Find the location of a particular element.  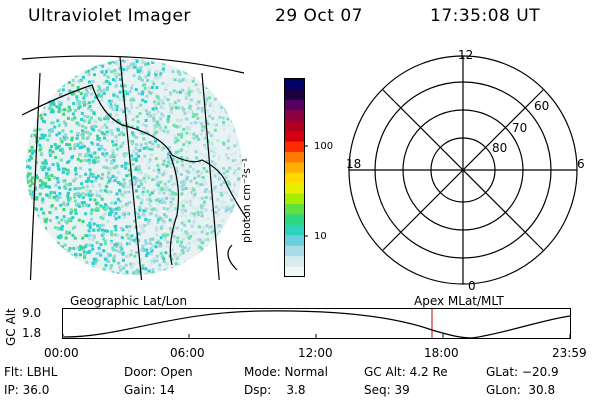

time-label: 17:35:08 UT is located at coordinates (485, 16).